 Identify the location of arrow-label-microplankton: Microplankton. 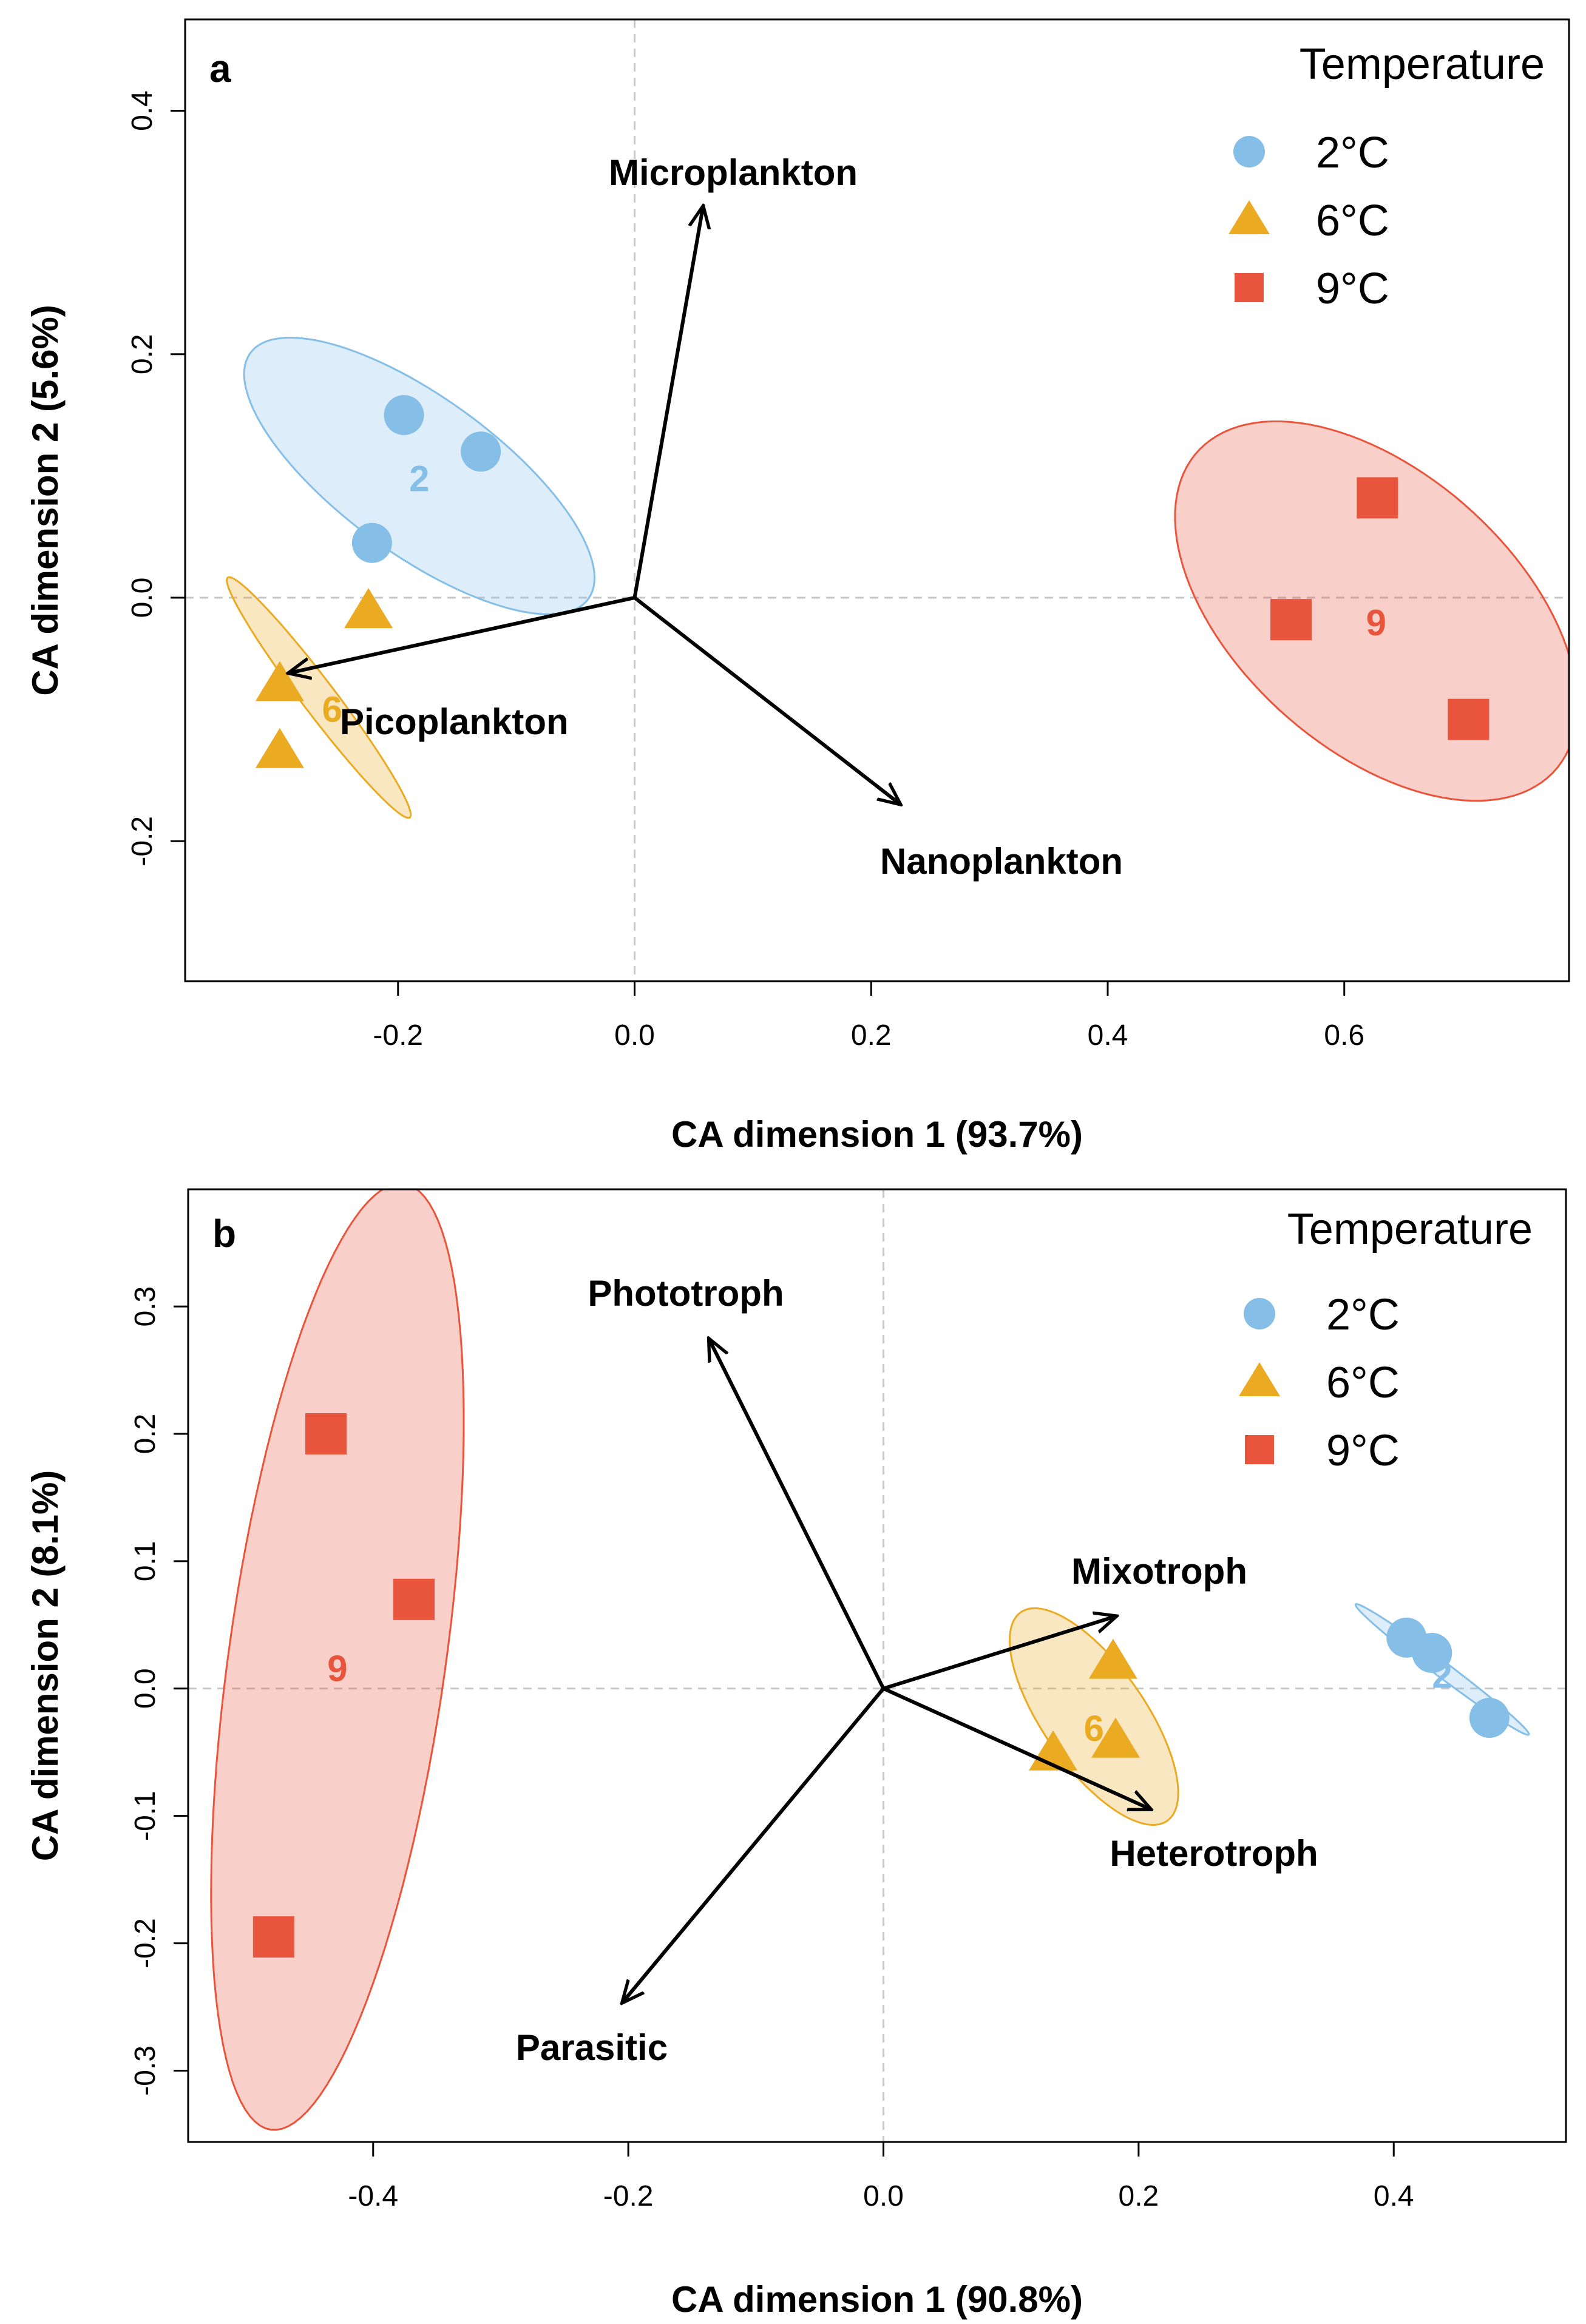
(733, 172).